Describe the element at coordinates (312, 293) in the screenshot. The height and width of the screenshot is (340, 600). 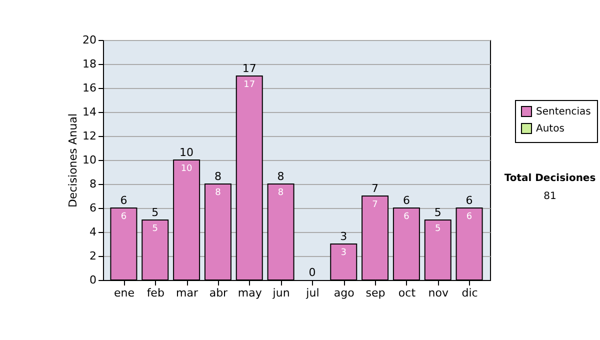
I see `x-tick-label: jul` at that location.